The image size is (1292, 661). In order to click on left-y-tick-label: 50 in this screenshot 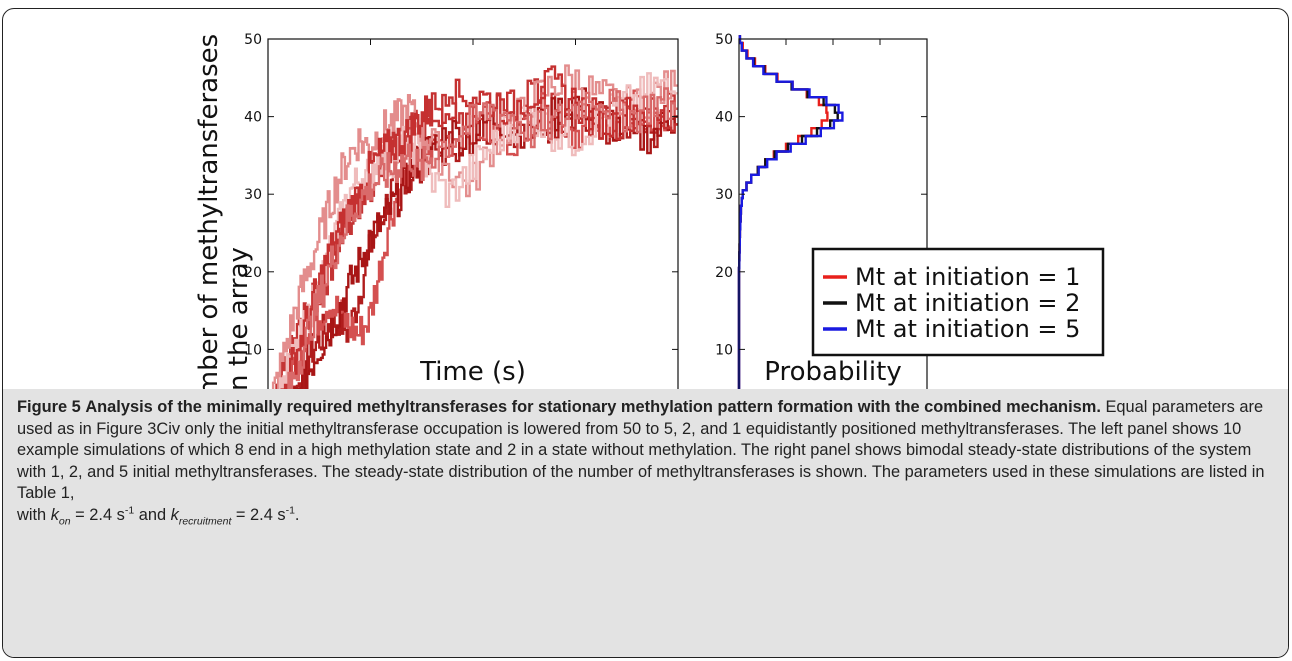, I will do `click(253, 40)`.